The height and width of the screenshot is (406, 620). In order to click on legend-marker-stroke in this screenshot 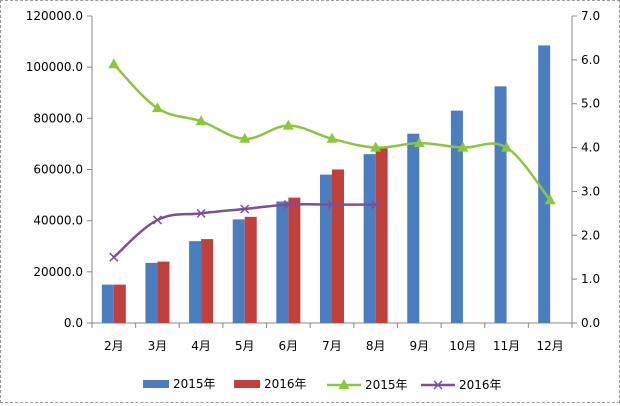, I will do `click(438, 385)`.